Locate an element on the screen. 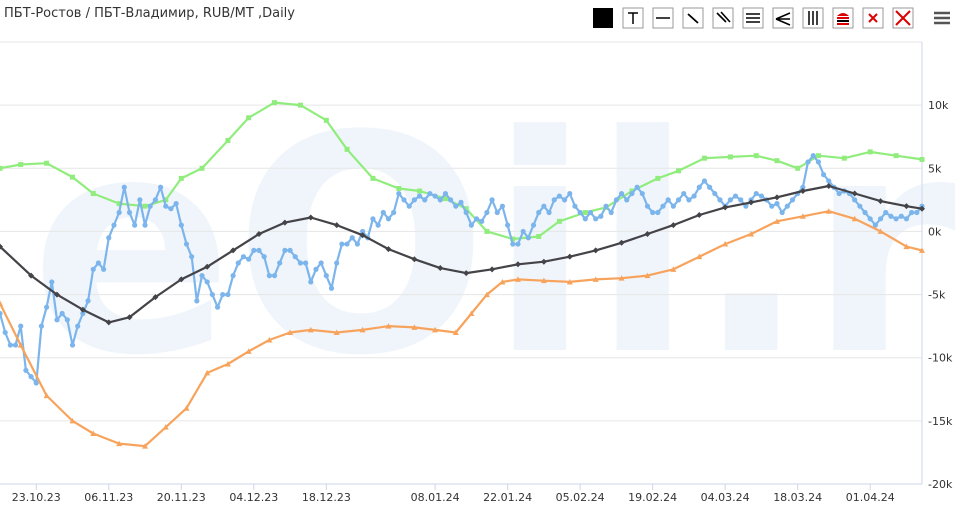 The image size is (958, 511). hamburger-menu-icon is located at coordinates (942, 18).